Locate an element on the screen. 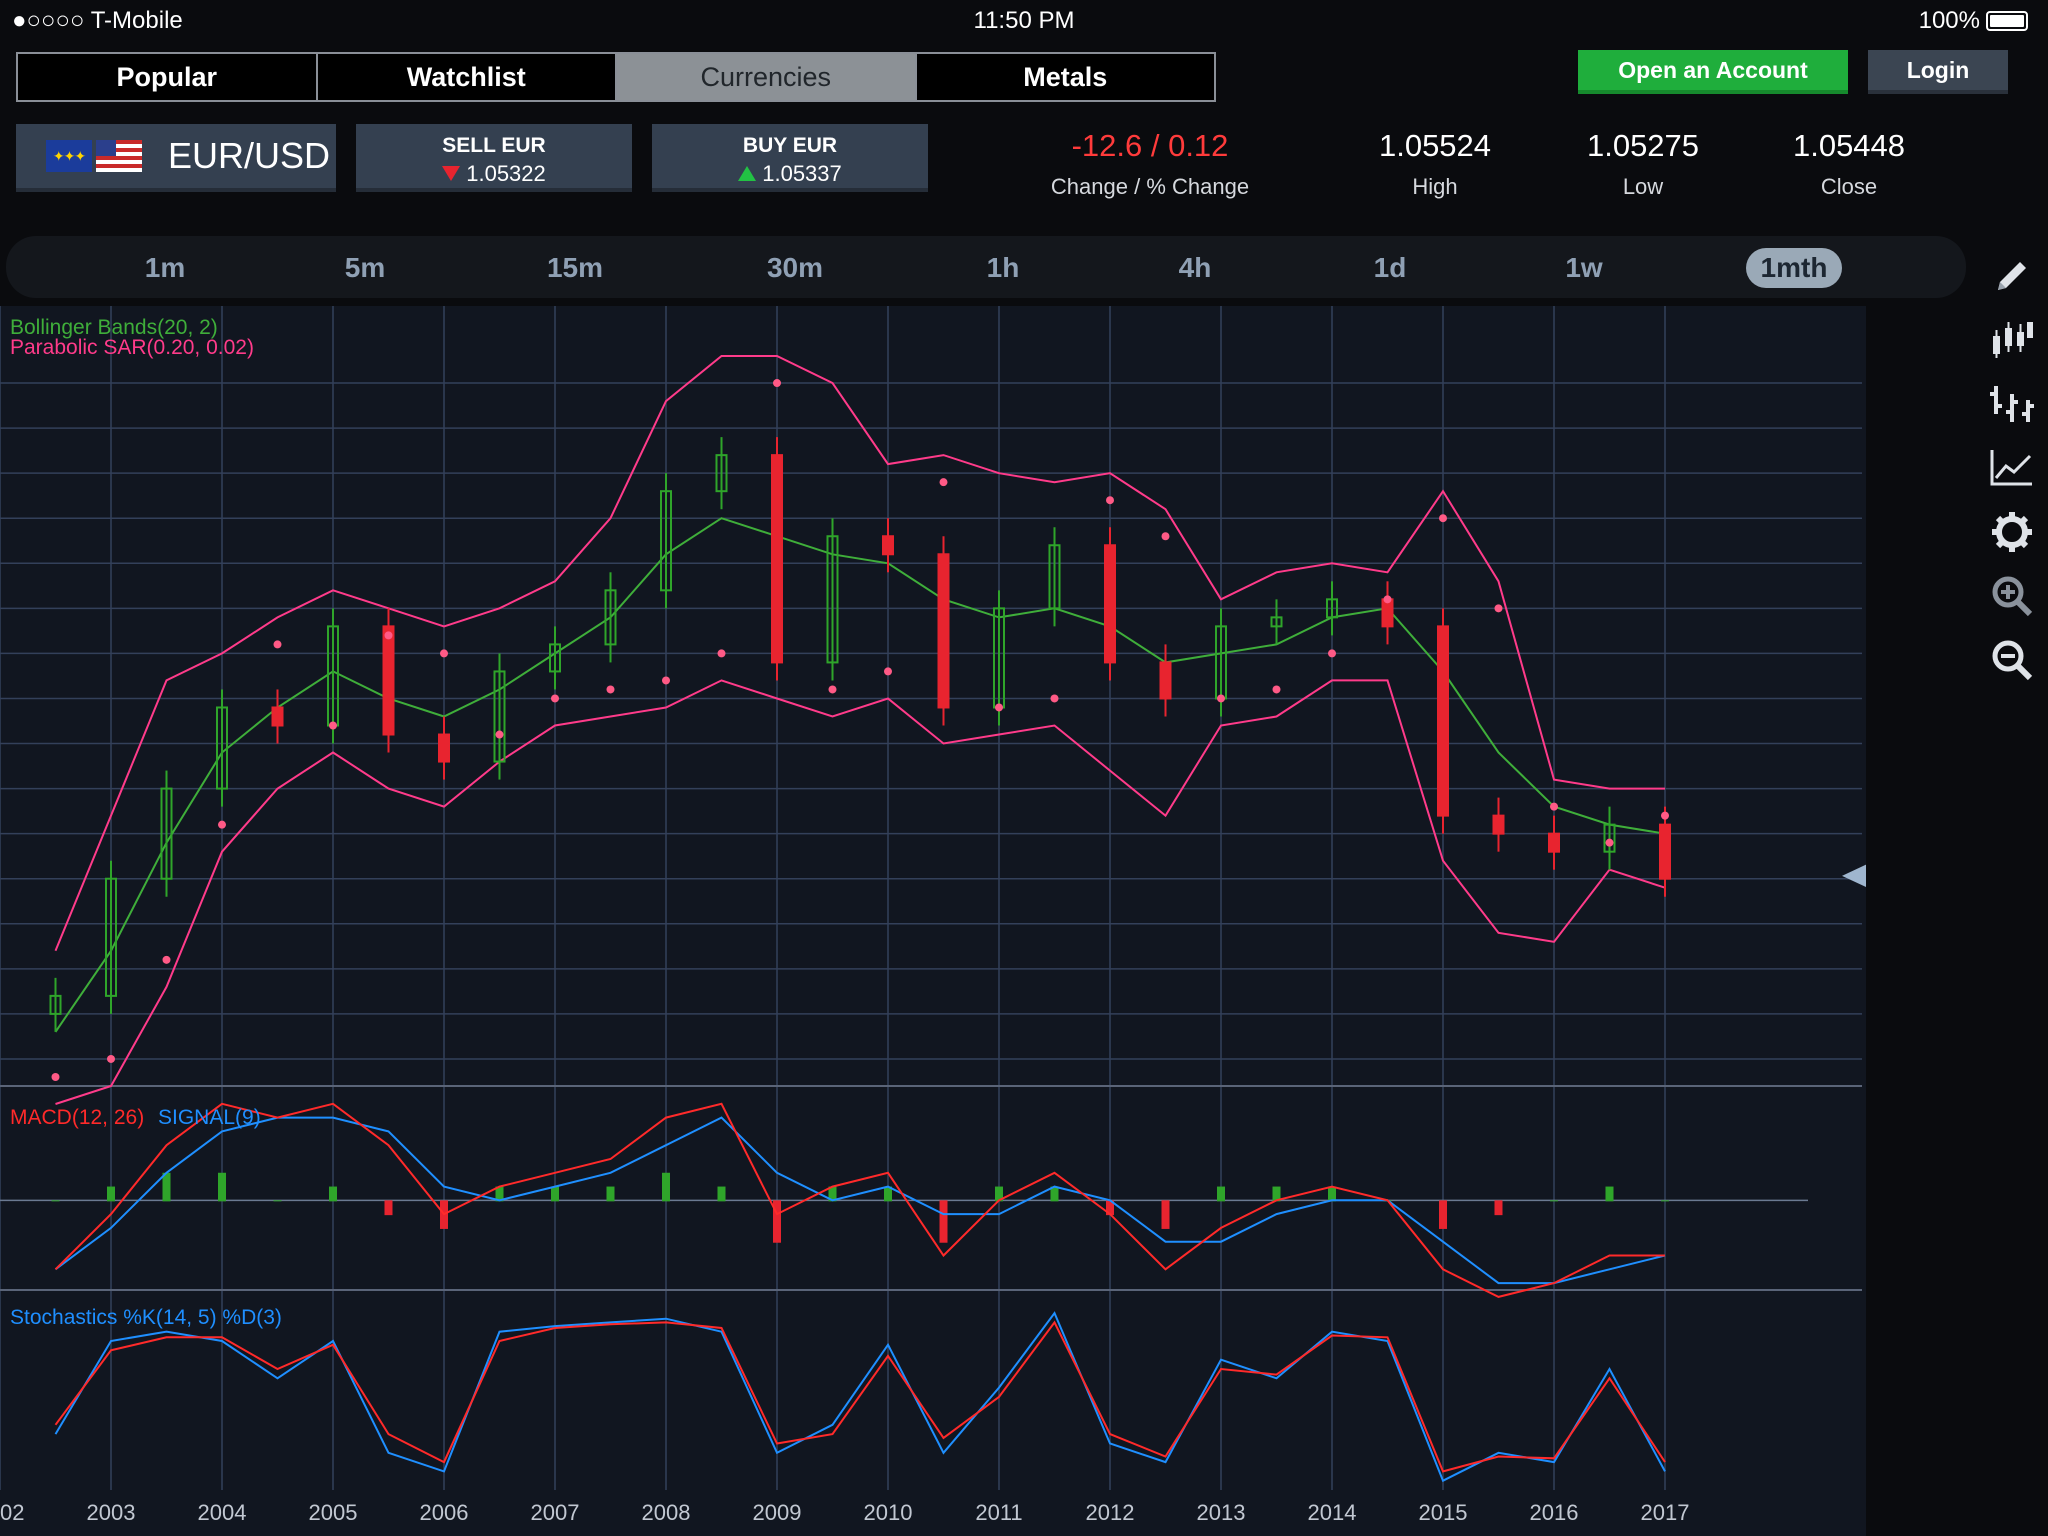 This screenshot has width=2048, height=1536. battery-indicator: 100% is located at coordinates (1973, 21).